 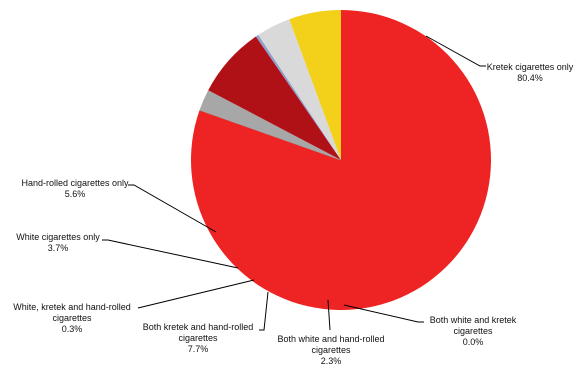 I want to click on slice-label-both-white-and-hand-rolled-cigarettes: Both white and hand-rolled cigarettes 2.3%, so click(x=330, y=350).